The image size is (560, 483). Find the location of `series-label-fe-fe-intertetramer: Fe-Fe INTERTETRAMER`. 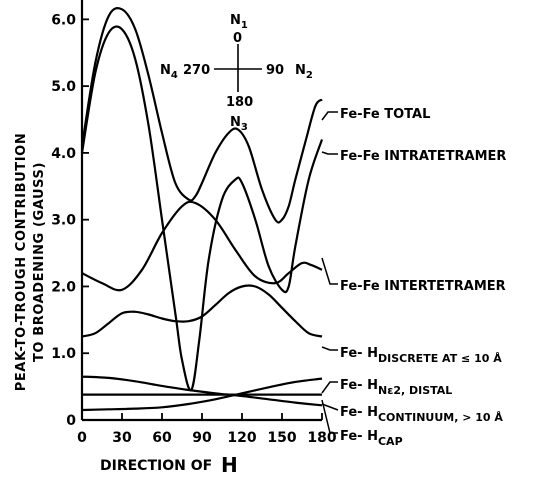

series-label-fe-fe-intertetramer: Fe-Fe INTERTETRAMER is located at coordinates (423, 286).